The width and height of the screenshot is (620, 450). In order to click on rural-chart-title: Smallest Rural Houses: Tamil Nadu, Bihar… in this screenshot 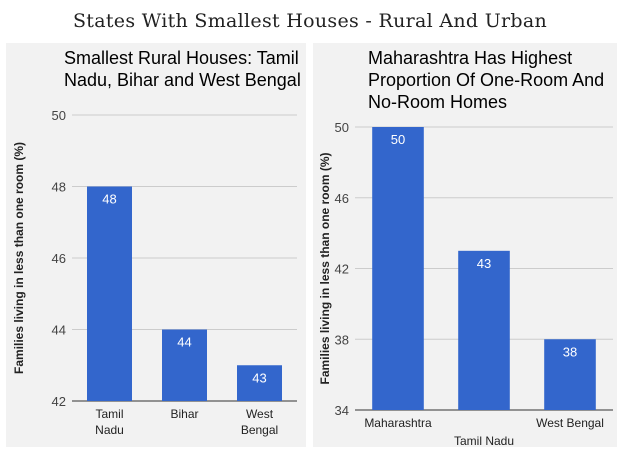, I will do `click(182, 69)`.